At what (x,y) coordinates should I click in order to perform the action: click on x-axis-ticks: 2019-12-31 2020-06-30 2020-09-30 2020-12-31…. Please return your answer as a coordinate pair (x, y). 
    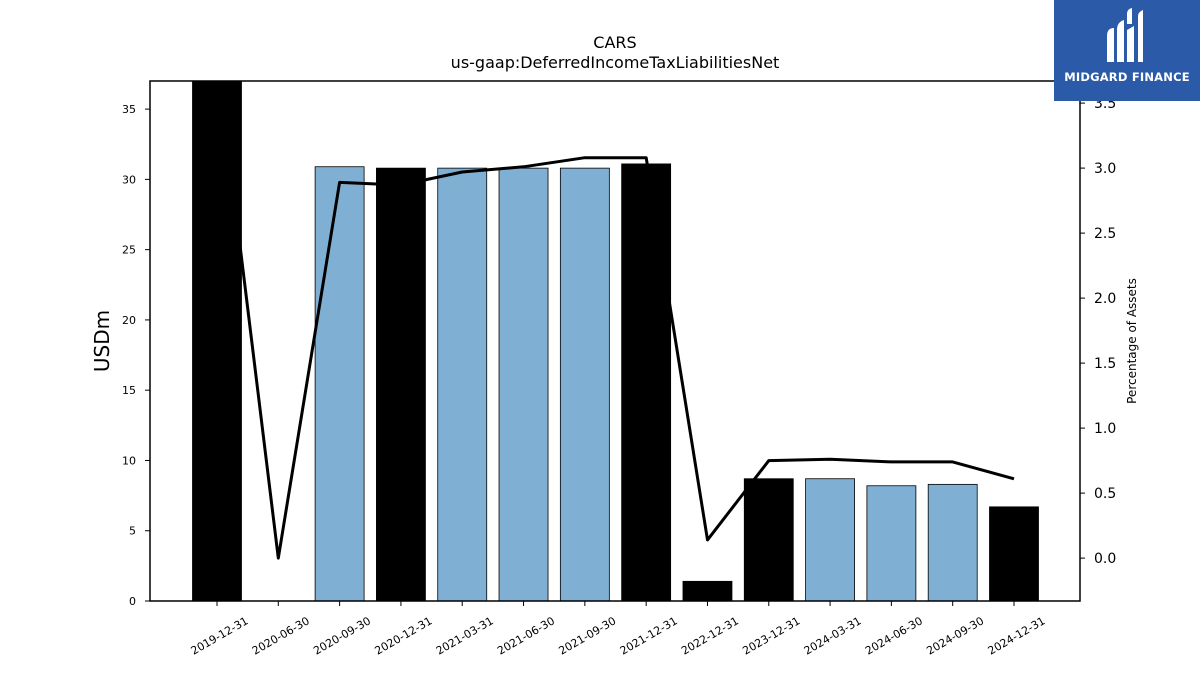
    Looking at the image, I should click on (618, 629).